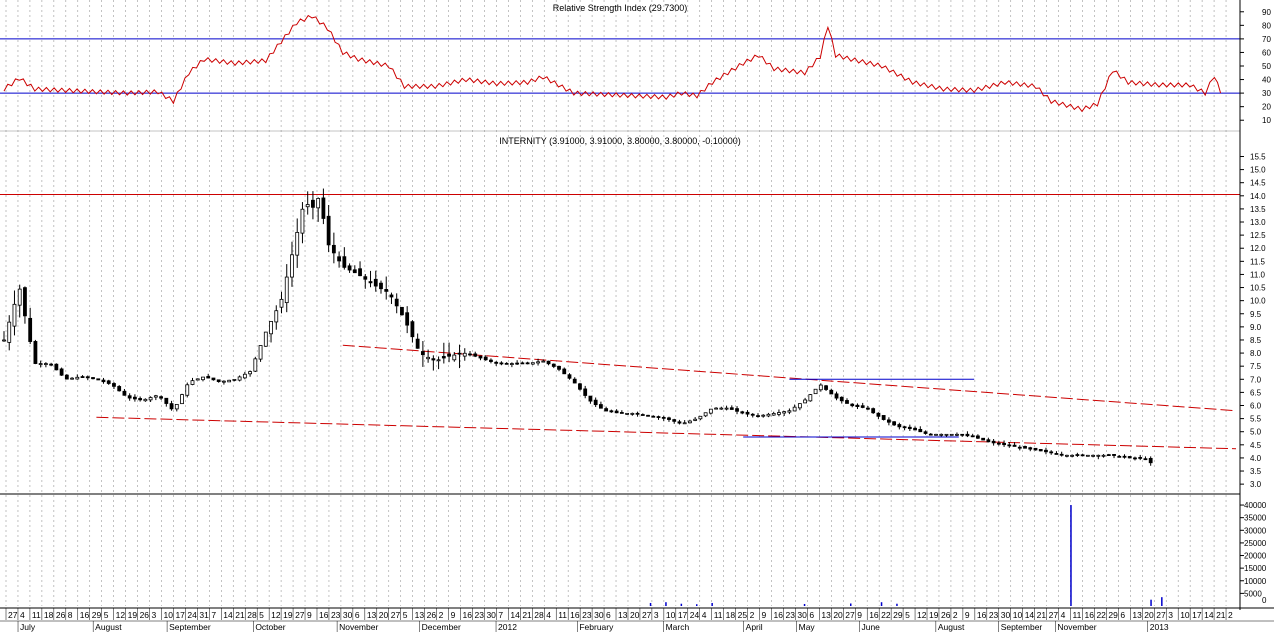  What do you see at coordinates (1256, 327) in the screenshot?
I see `price-tick-label: 9.0` at bounding box center [1256, 327].